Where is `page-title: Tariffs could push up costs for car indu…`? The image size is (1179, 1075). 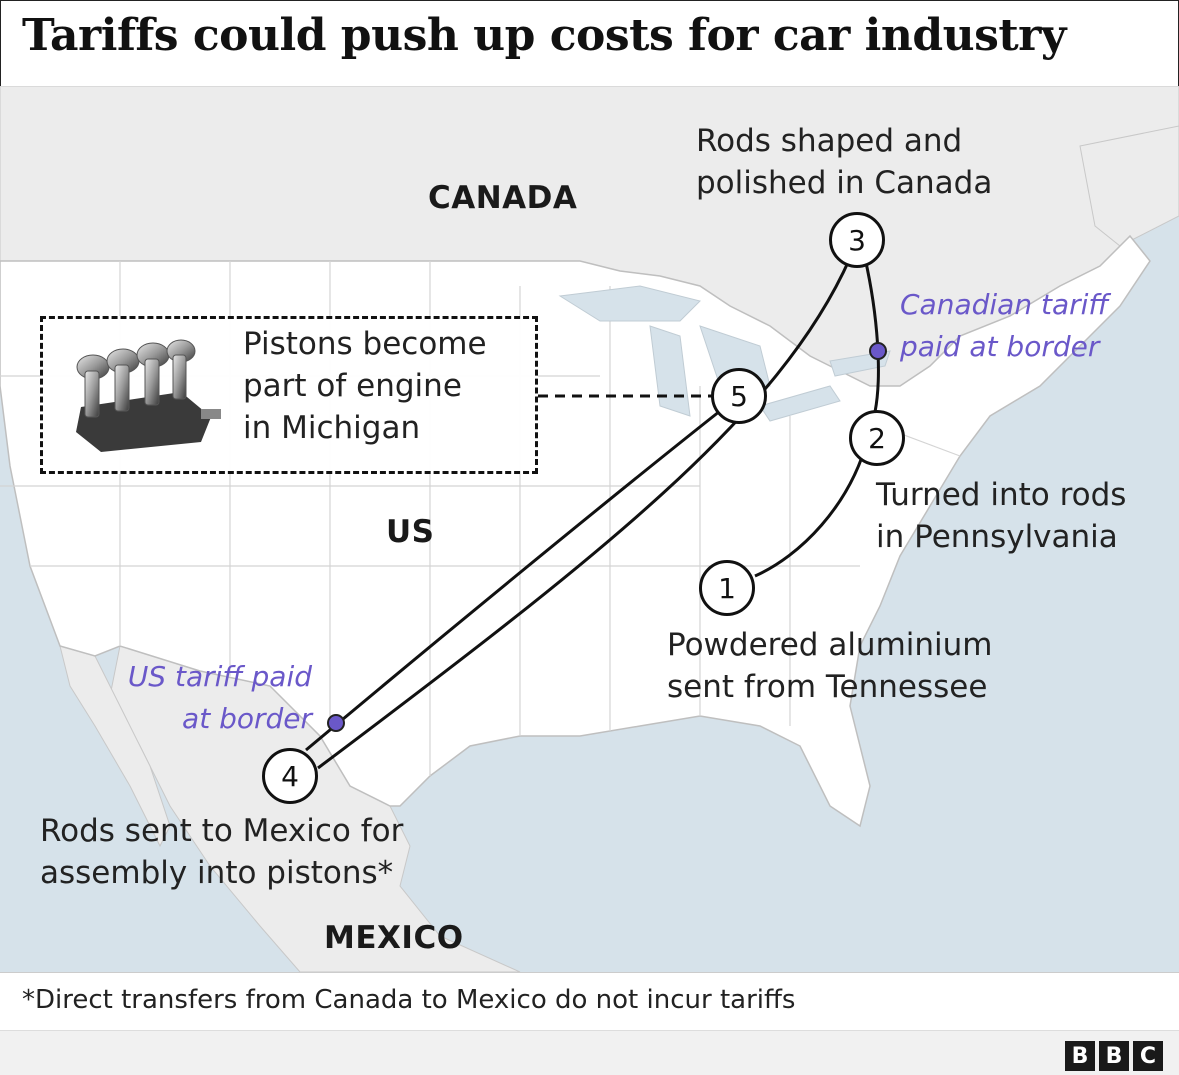 page-title: Tariffs could push up costs for car indu… is located at coordinates (544, 35).